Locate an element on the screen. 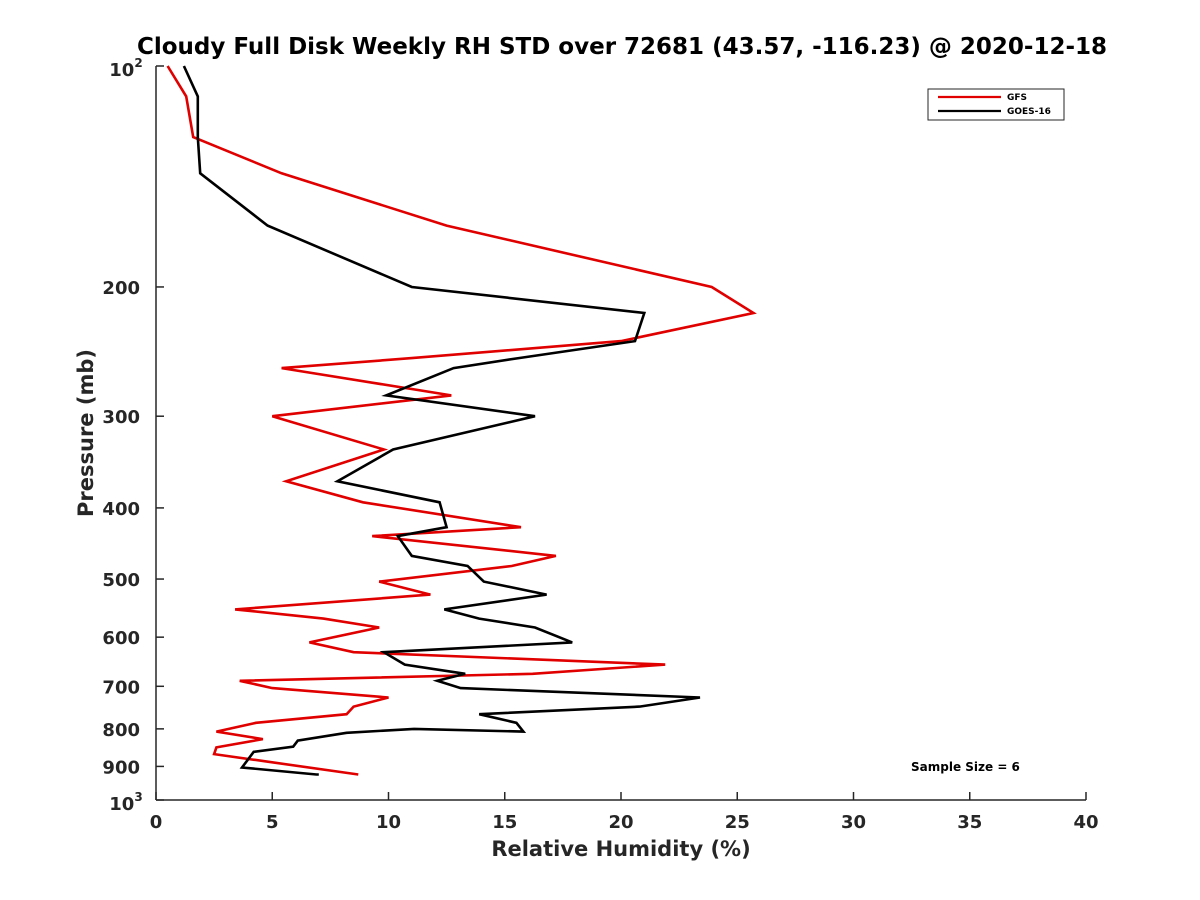  x-tick-label: 0 is located at coordinates (156, 822).